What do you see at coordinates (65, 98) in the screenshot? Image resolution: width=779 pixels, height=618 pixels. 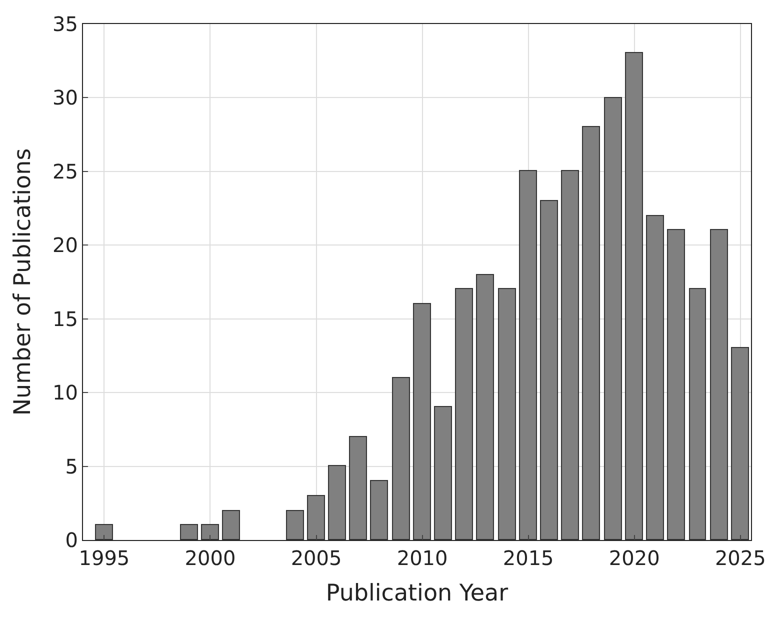 I see `y-tick-label: 30` at bounding box center [65, 98].